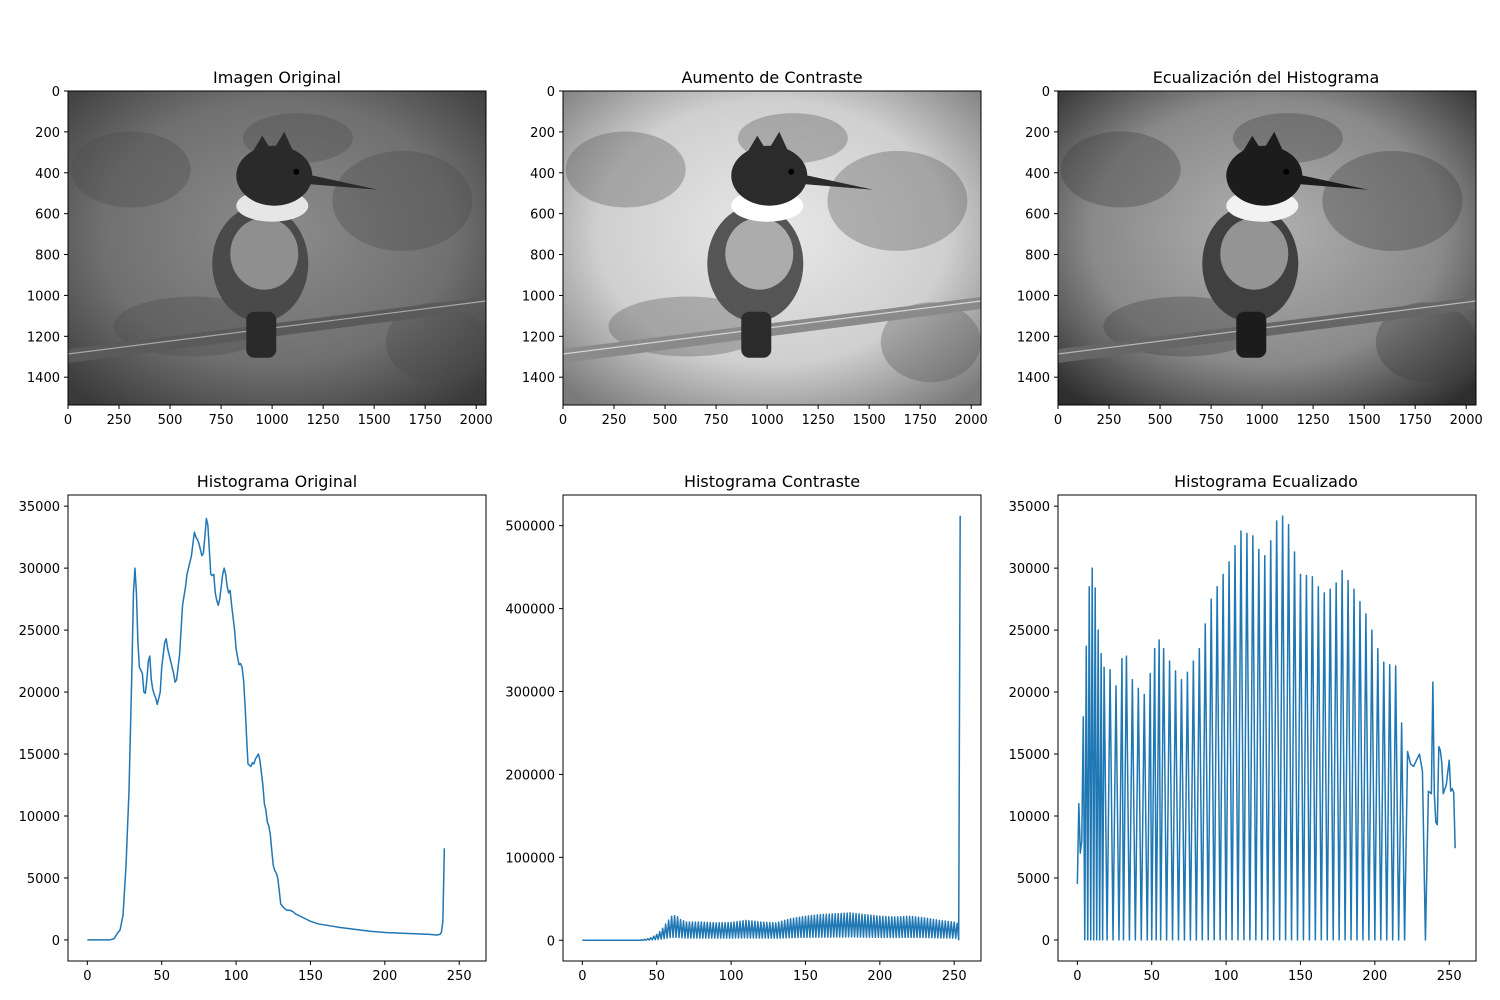 Image resolution: width=1500 pixels, height=1000 pixels. I want to click on y-tick-label: 800, so click(542, 256).